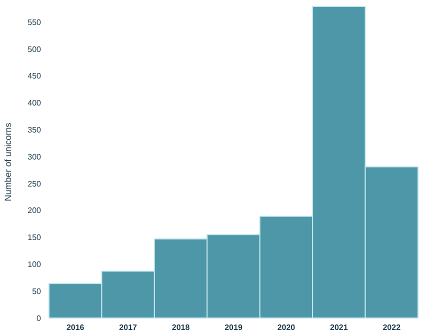 Image resolution: width=423 pixels, height=334 pixels. Describe the element at coordinates (35, 49) in the screenshot. I see `y-tick-label: 500` at that location.